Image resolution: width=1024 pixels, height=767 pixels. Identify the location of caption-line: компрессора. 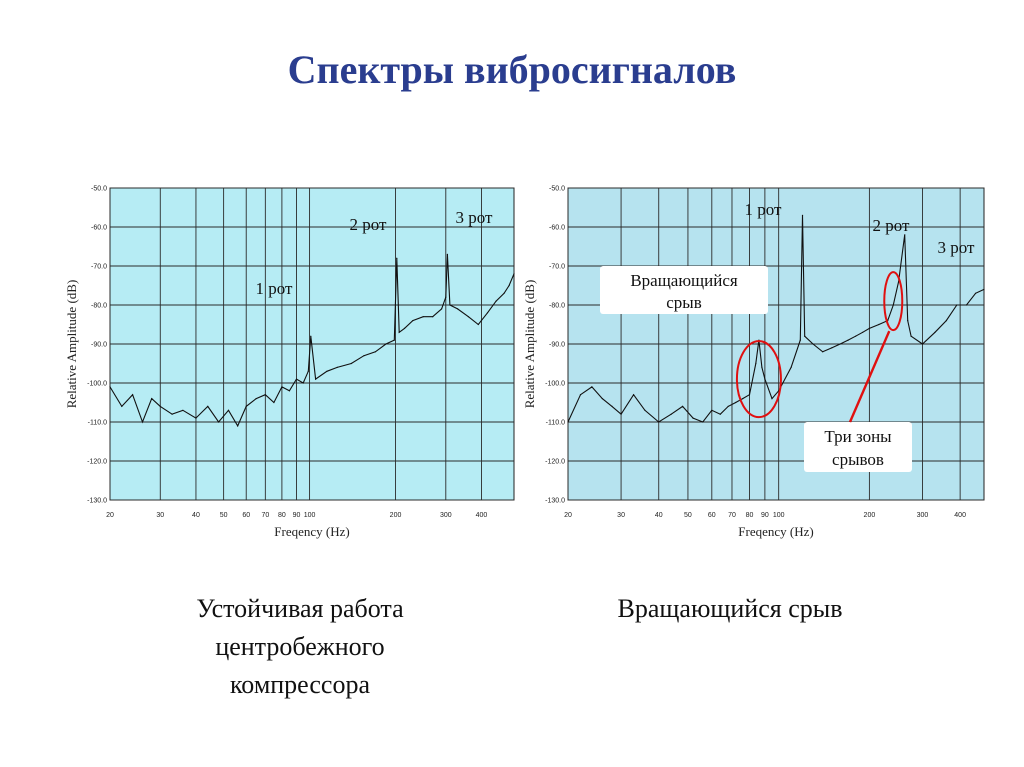
(300, 684).